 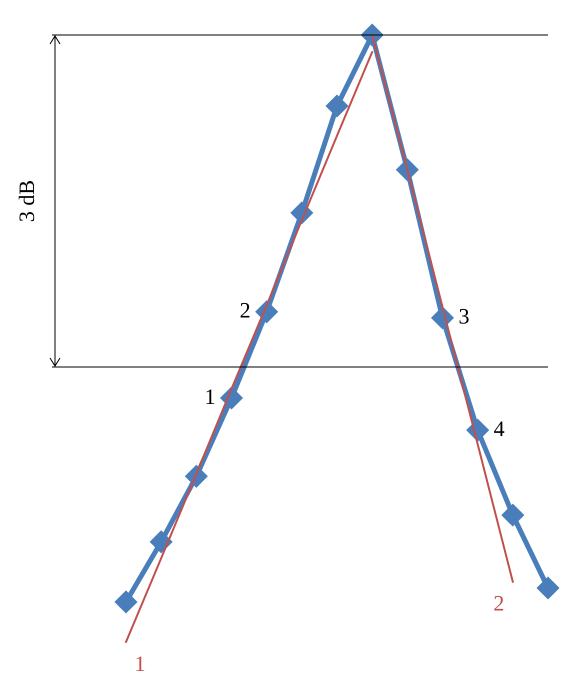 I want to click on series-label: 1, so click(x=210, y=396).